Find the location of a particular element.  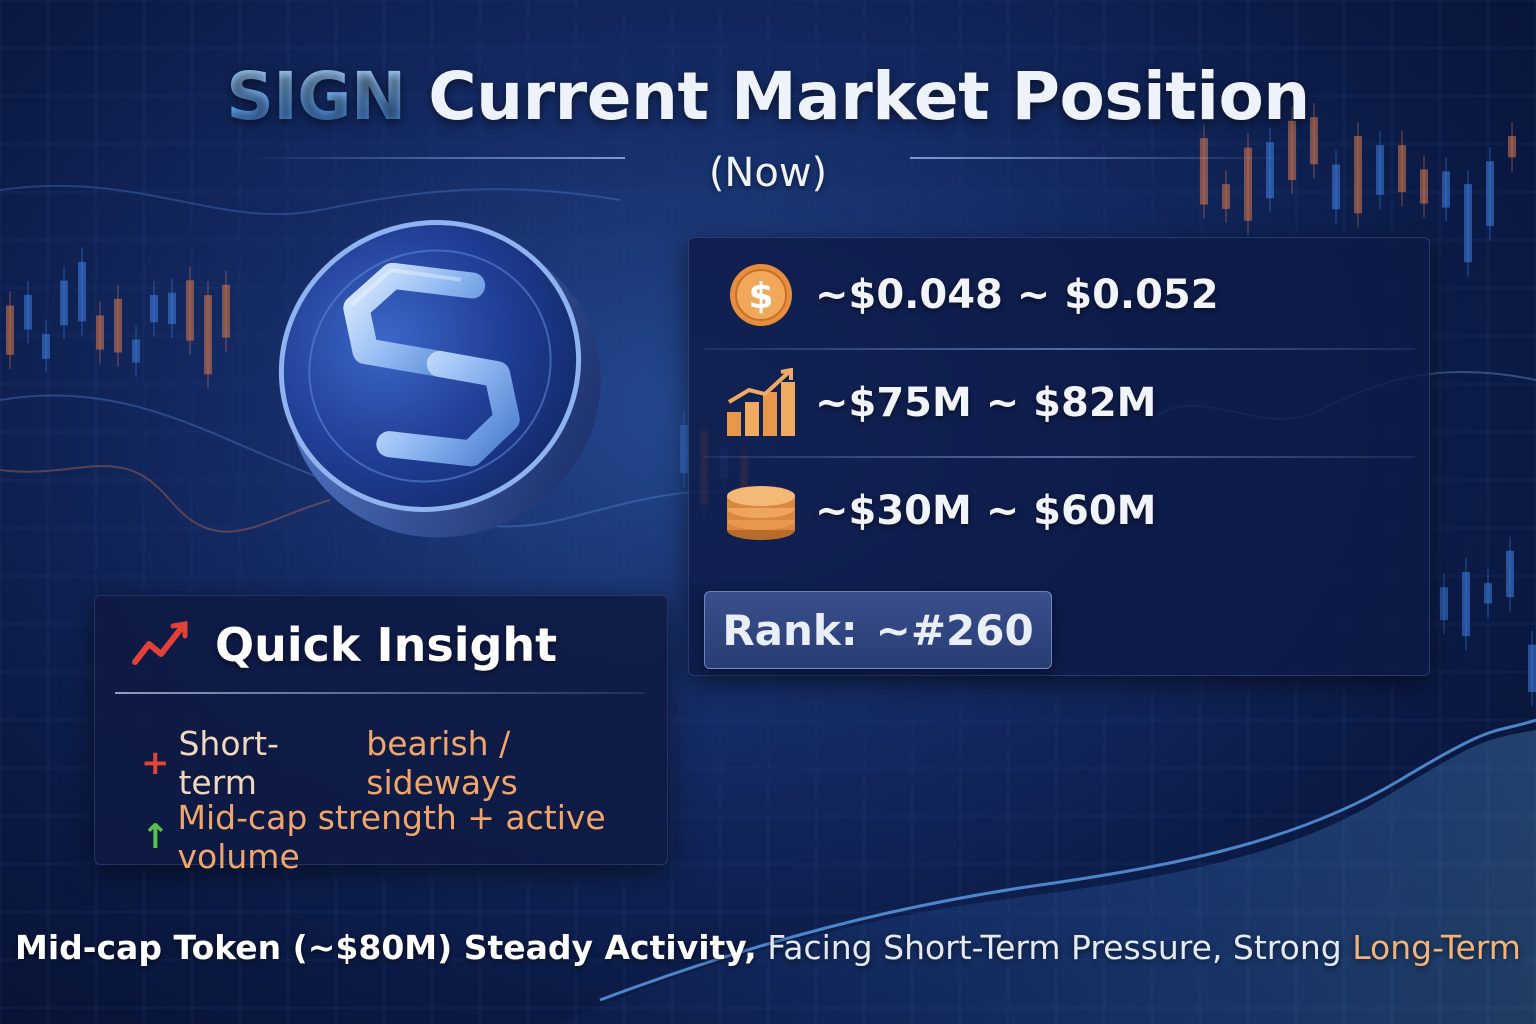

title-brand: SIGN is located at coordinates (316, 96).